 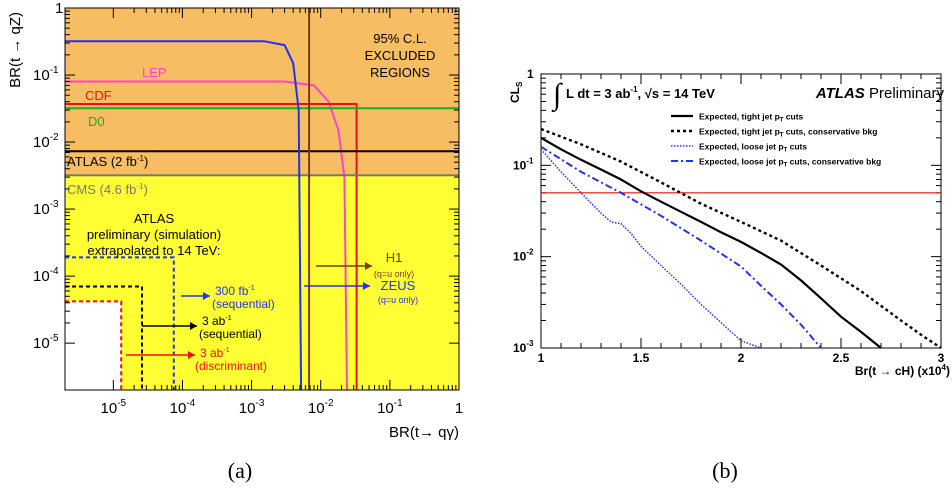 I want to click on discr-note: (discriminant), so click(x=231, y=366).